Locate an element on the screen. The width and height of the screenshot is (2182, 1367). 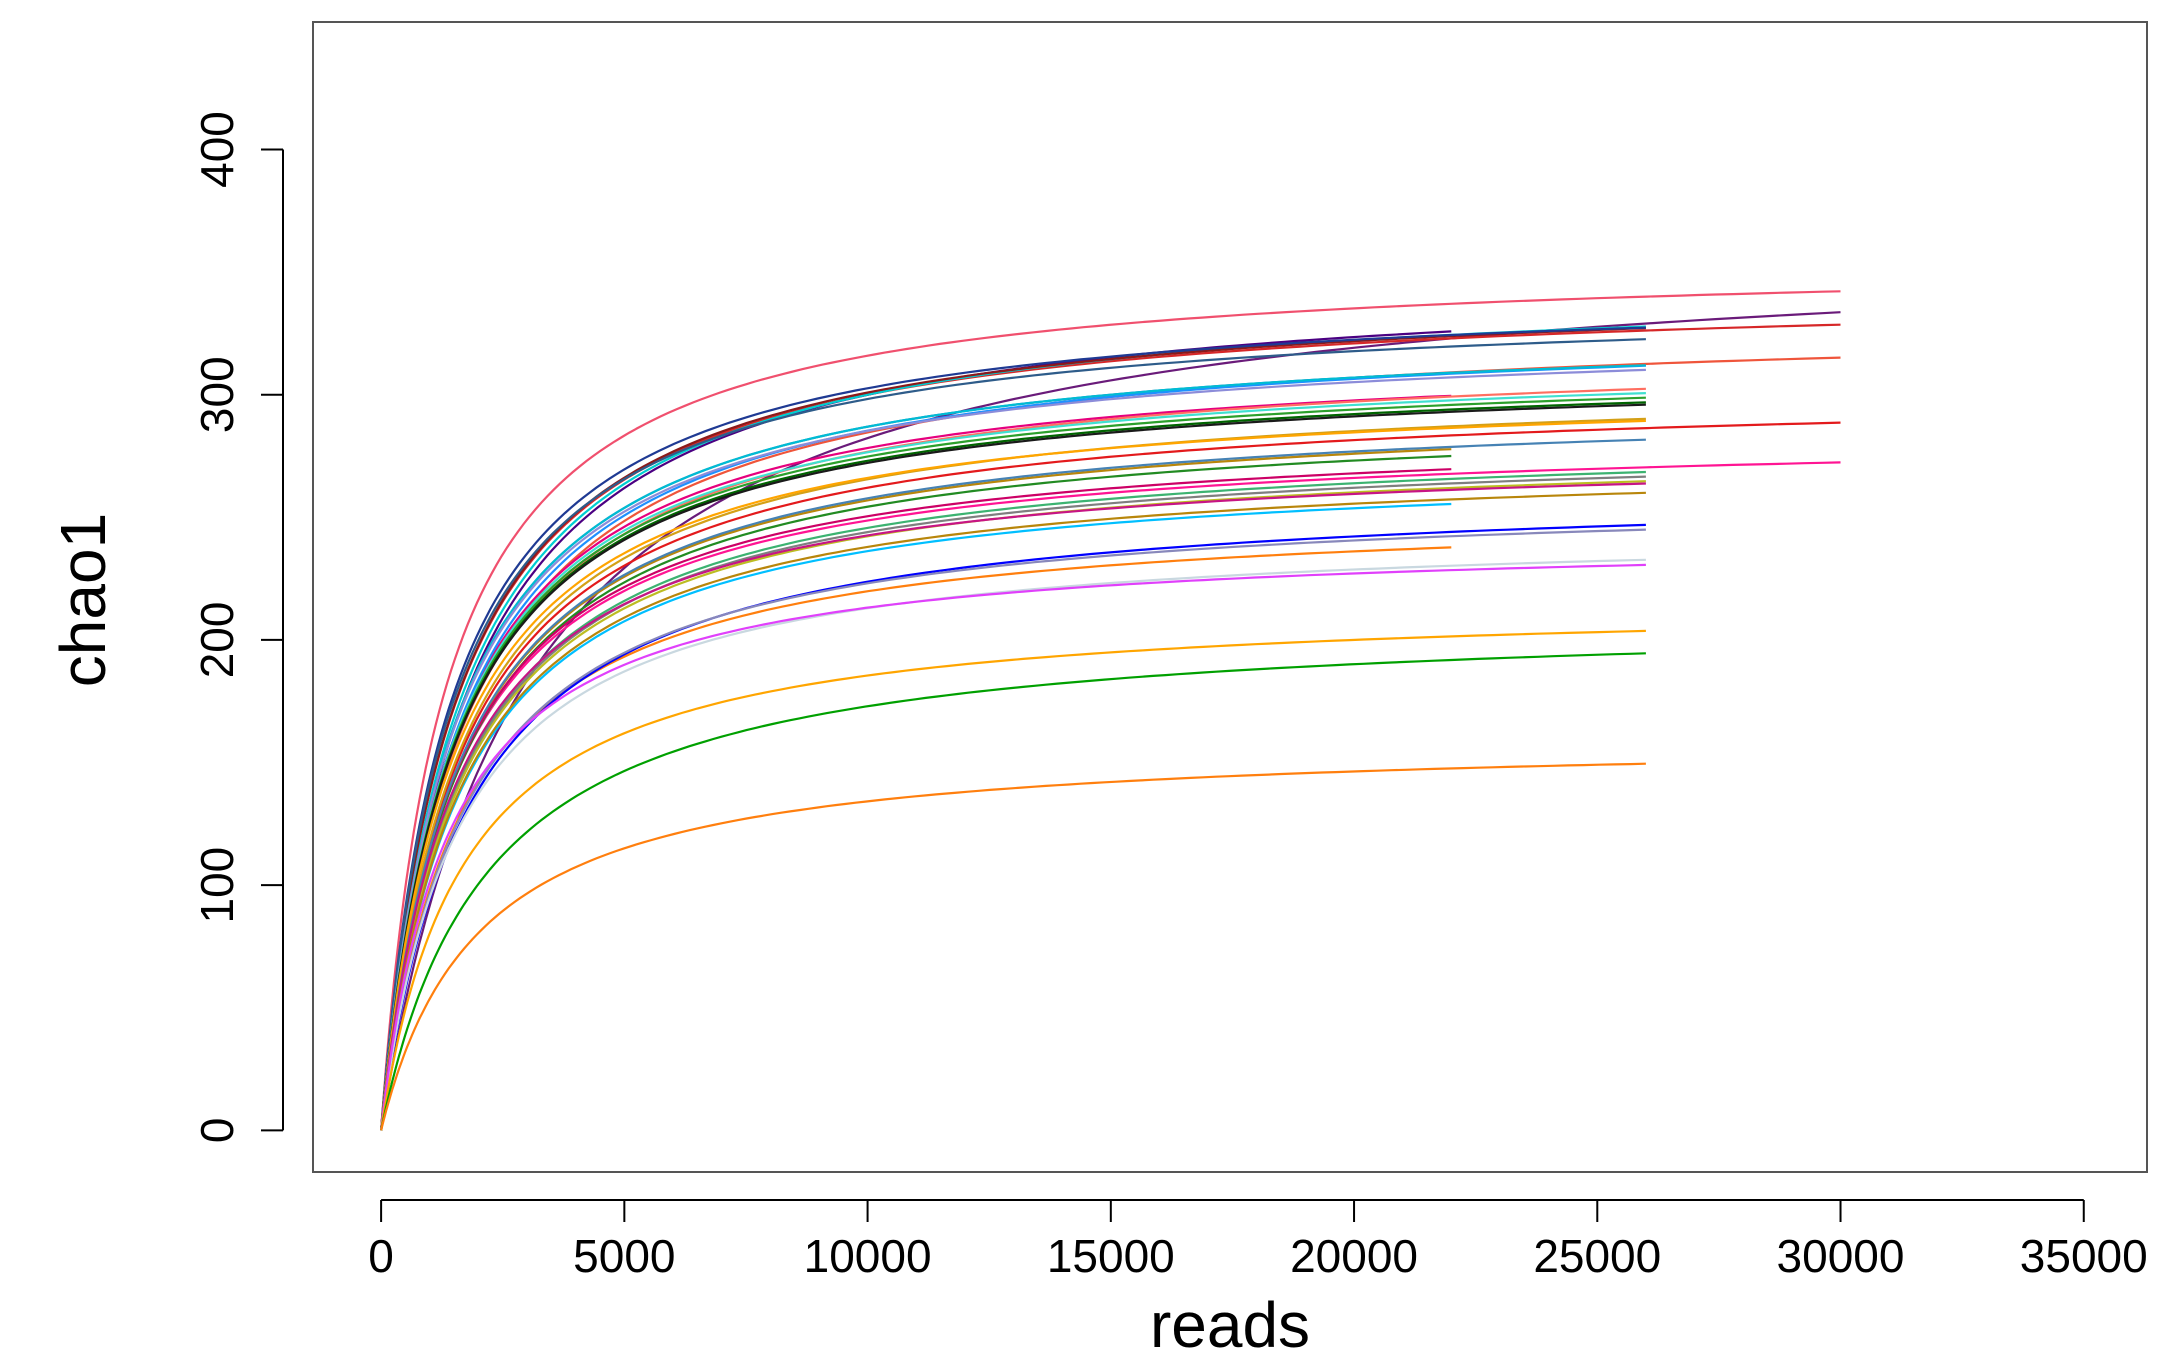
y-tick-label: 300 is located at coordinates (217, 394).